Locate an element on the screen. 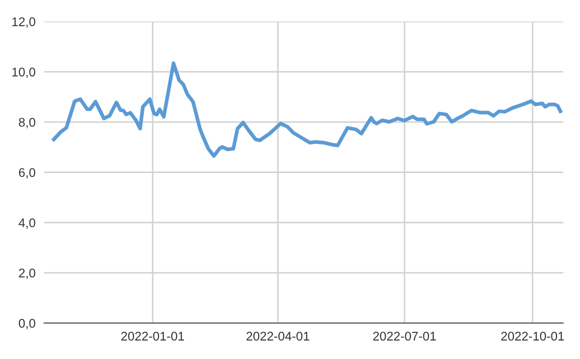  x-tick-label: 2022-01-01 is located at coordinates (152, 336).